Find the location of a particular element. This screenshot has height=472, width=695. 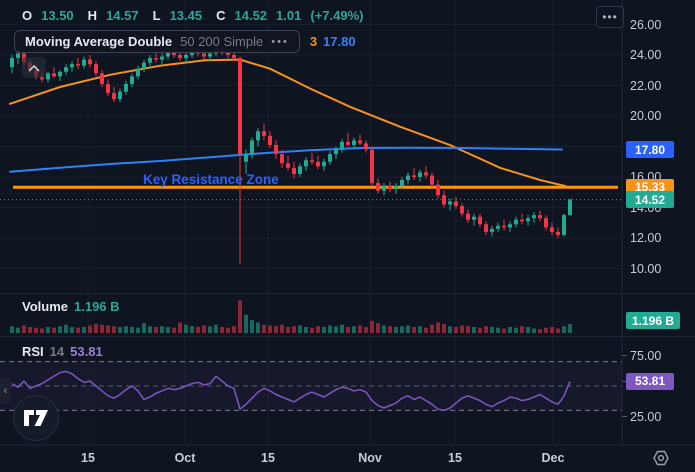

indicator-params: 50 200 Simple is located at coordinates (222, 41).